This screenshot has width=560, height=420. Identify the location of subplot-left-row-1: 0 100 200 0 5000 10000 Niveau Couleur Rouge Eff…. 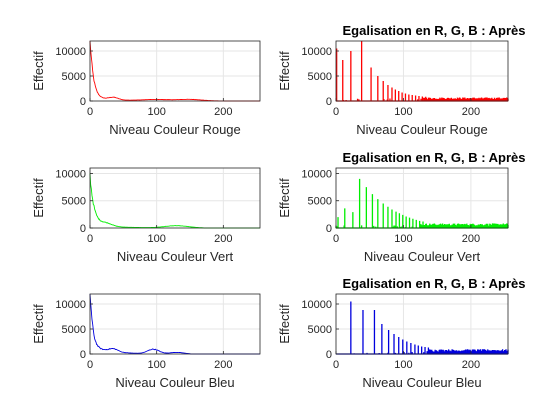
(146, 88).